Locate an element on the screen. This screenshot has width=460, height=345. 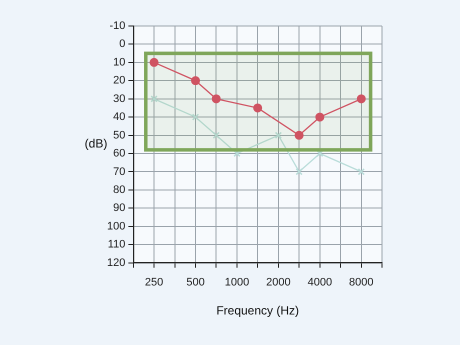
y-tick-label: 110 is located at coordinates (117, 244).